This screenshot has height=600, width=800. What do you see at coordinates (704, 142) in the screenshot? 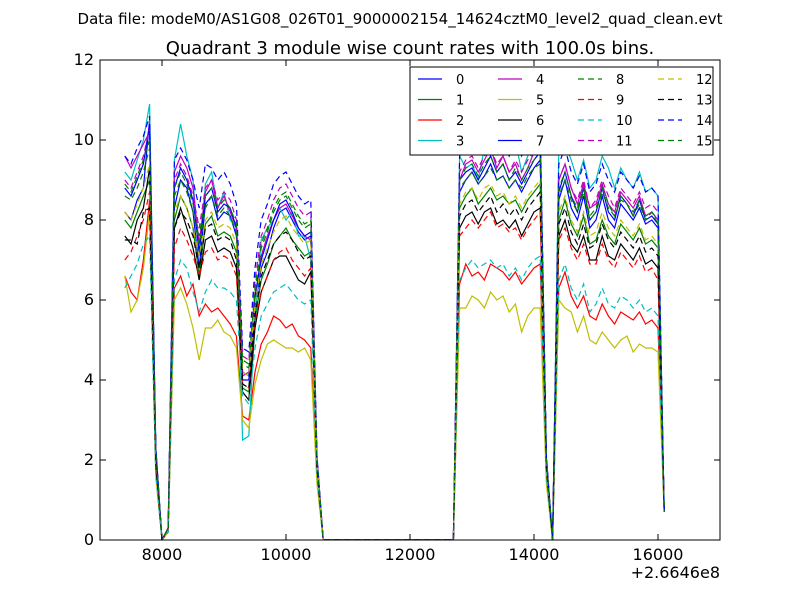
I see `legend-label-15: 15` at bounding box center [704, 142].